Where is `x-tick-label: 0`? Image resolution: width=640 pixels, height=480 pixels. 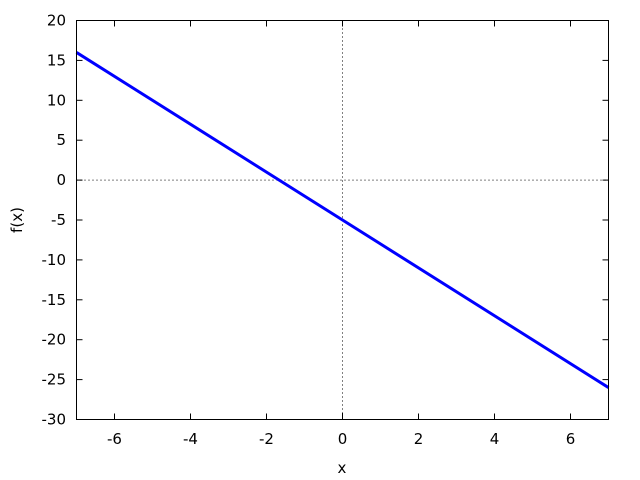 x-tick-label: 0 is located at coordinates (343, 439).